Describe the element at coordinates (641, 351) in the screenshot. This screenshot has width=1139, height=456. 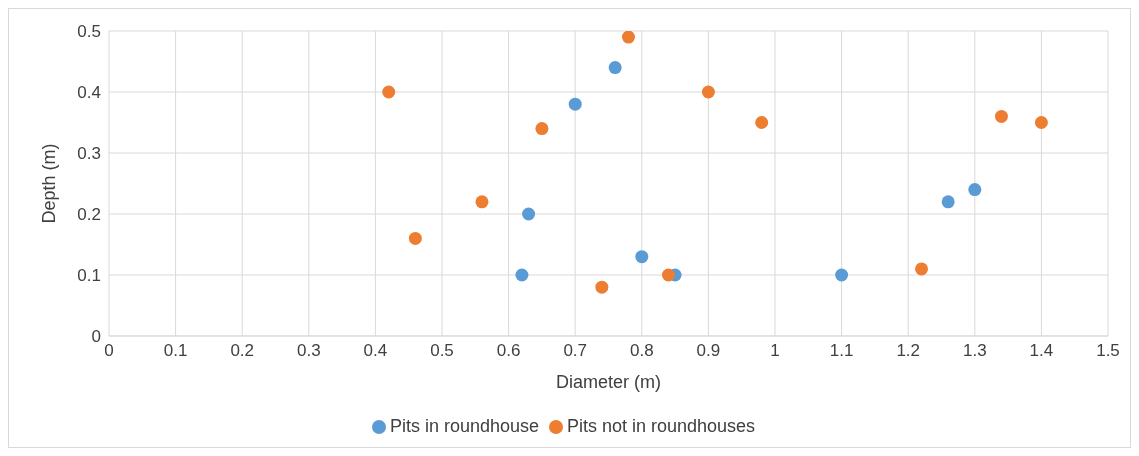
I see `x-tick-label: 0.8` at that location.